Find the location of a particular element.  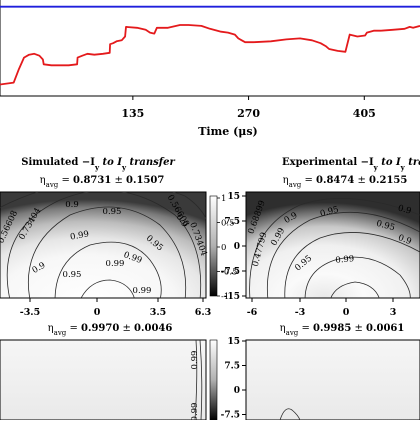

lower-colorbar-gradient is located at coordinates (213, 380).